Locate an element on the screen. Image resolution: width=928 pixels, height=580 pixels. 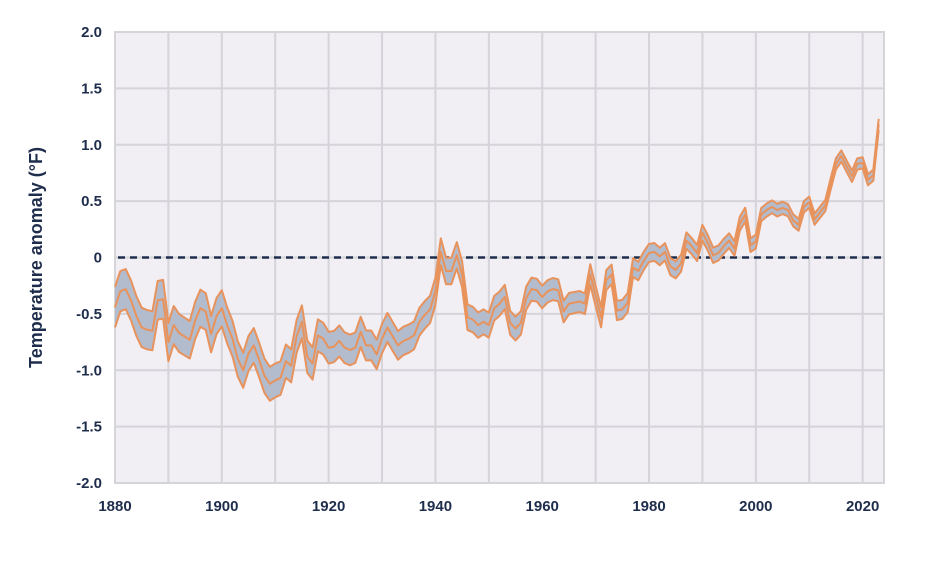
y-tick-label: -1.0 is located at coordinates (89, 370).